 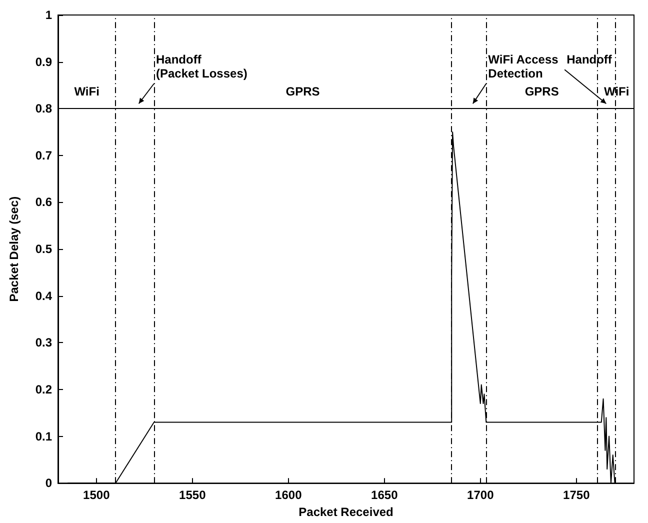 What do you see at coordinates (589, 59) in the screenshot?
I see `annotation: Handoff` at bounding box center [589, 59].